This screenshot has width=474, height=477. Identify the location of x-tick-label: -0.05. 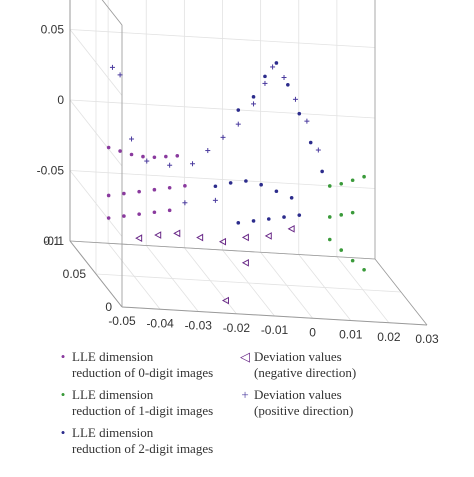
(122, 321).